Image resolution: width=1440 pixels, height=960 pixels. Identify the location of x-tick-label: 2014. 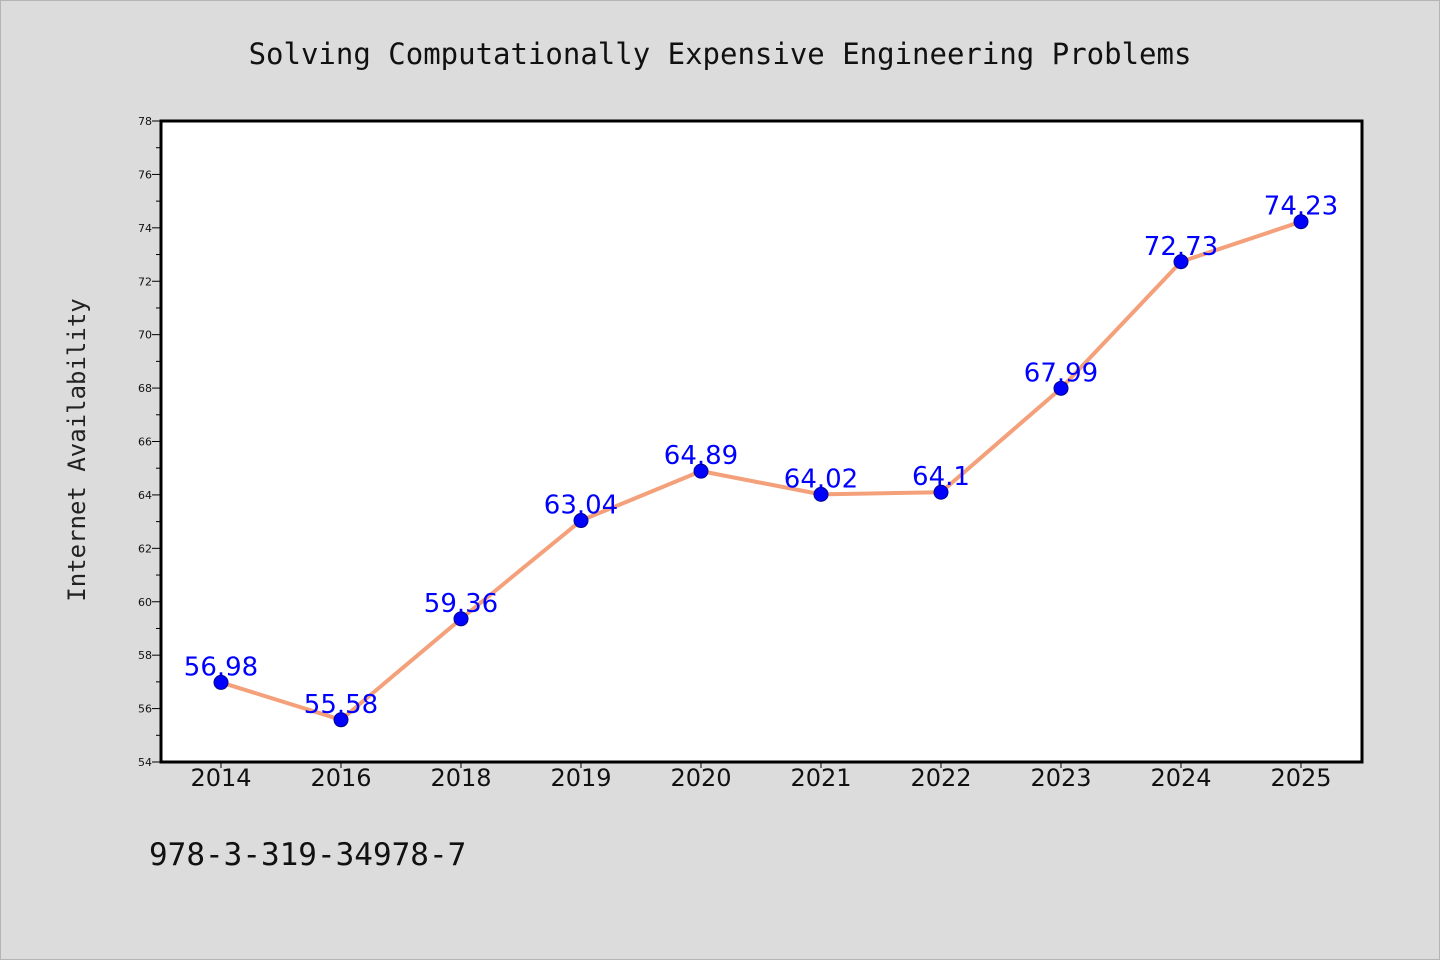
(220, 778).